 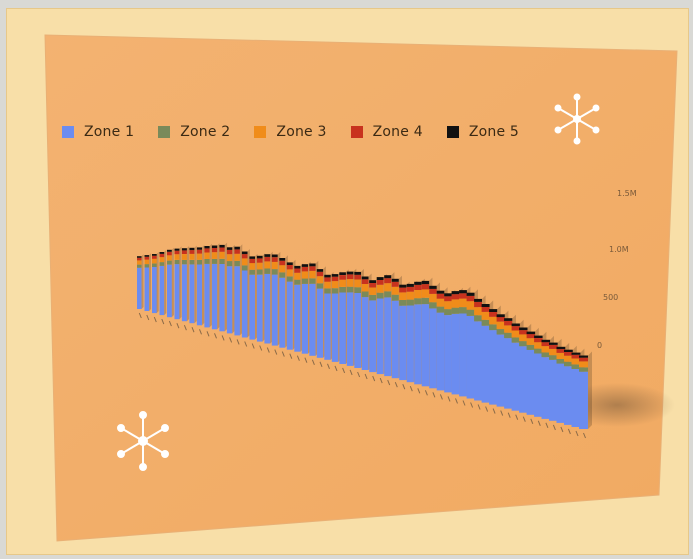 What do you see at coordinates (98, 132) in the screenshot?
I see `legend-item-zone-1: Zone 1` at bounding box center [98, 132].